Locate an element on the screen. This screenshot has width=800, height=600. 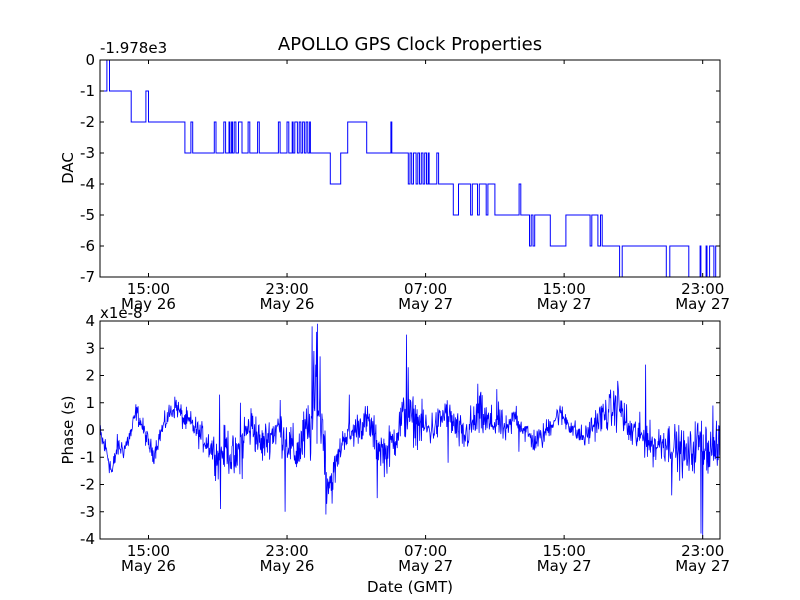
phase-ytick-label: 0 is located at coordinates (90, 430).